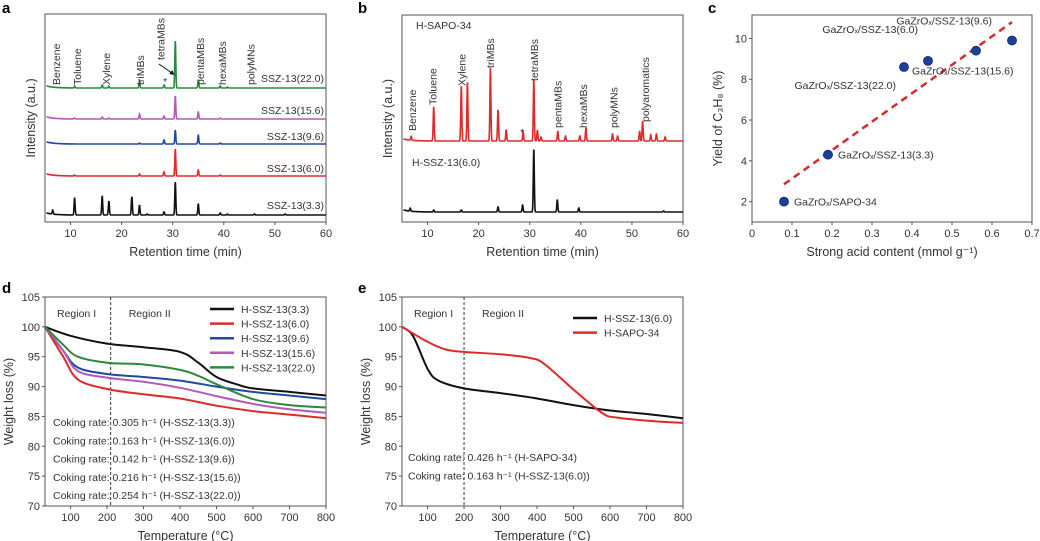  I want to click on peak-label: Toluene, so click(78, 66).